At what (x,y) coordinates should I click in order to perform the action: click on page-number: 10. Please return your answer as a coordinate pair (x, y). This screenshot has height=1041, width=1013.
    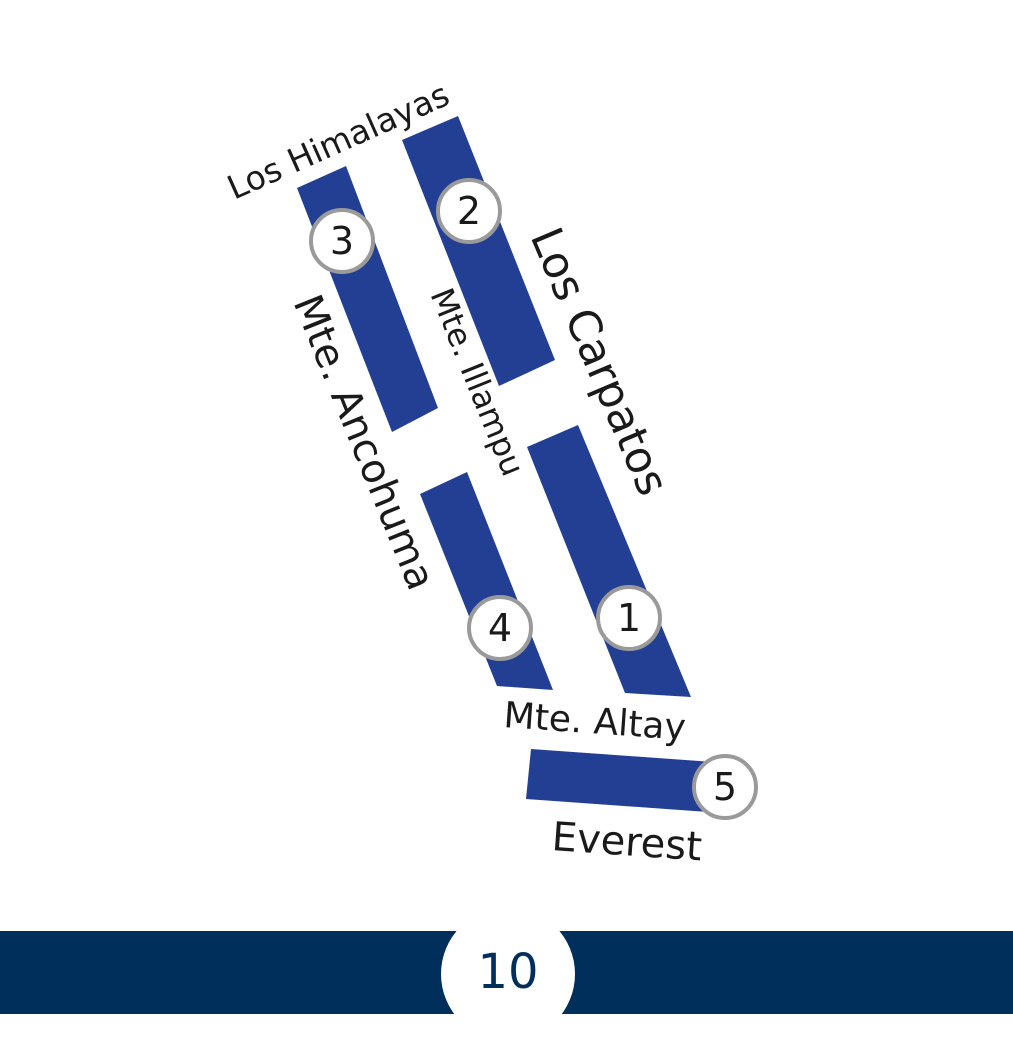
    Looking at the image, I should click on (508, 972).